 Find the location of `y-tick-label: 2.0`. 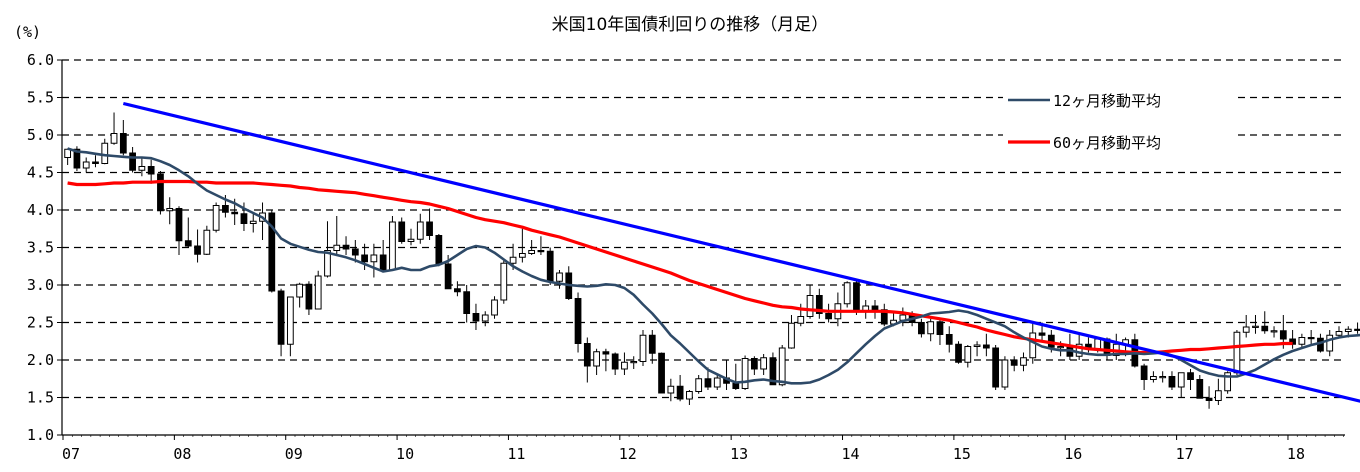

y-tick-label: 2.0 is located at coordinates (40, 360).